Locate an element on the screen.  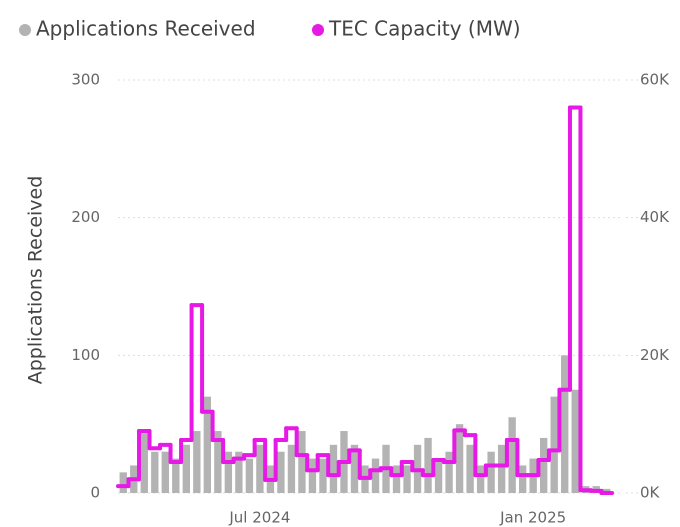
x-tick-label: Jan 2025 is located at coordinates (532, 518).